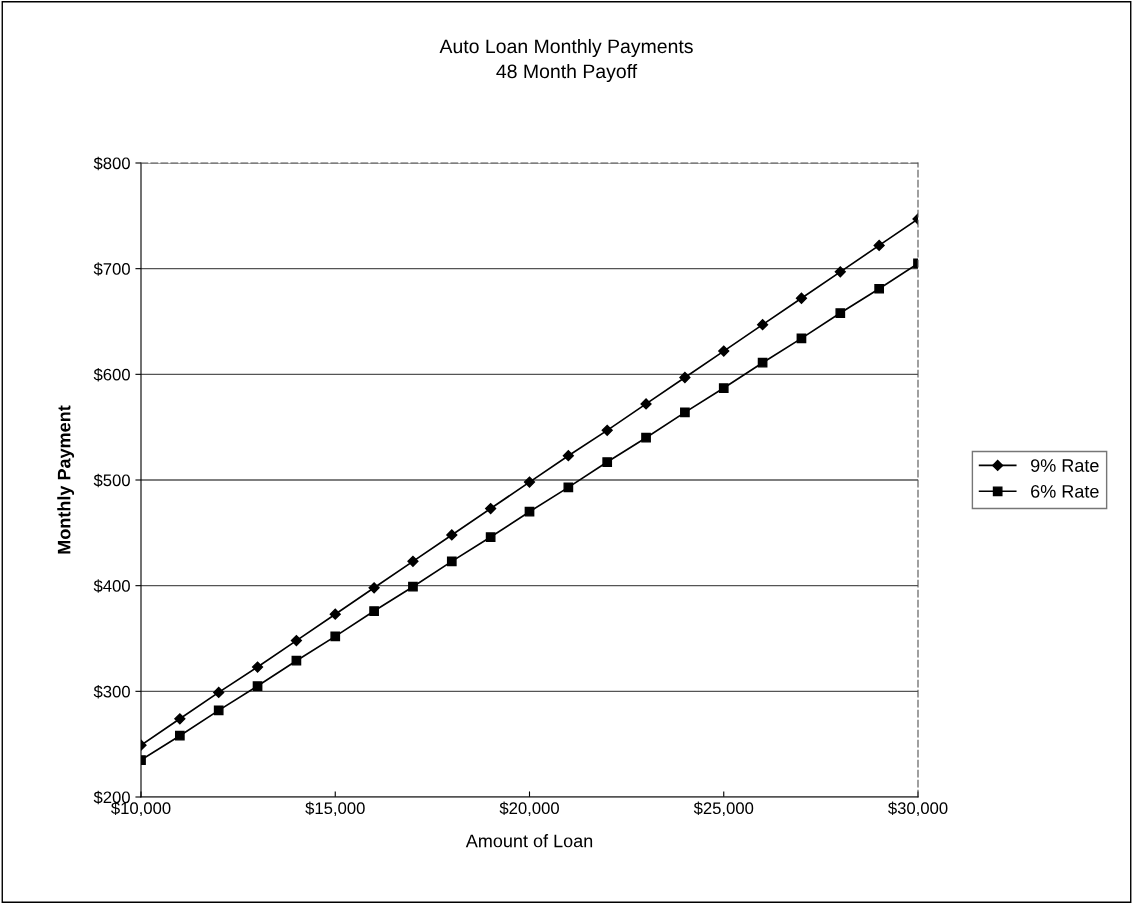 The image size is (1133, 904). I want to click on legend-label: 9% Rate, so click(1065, 465).